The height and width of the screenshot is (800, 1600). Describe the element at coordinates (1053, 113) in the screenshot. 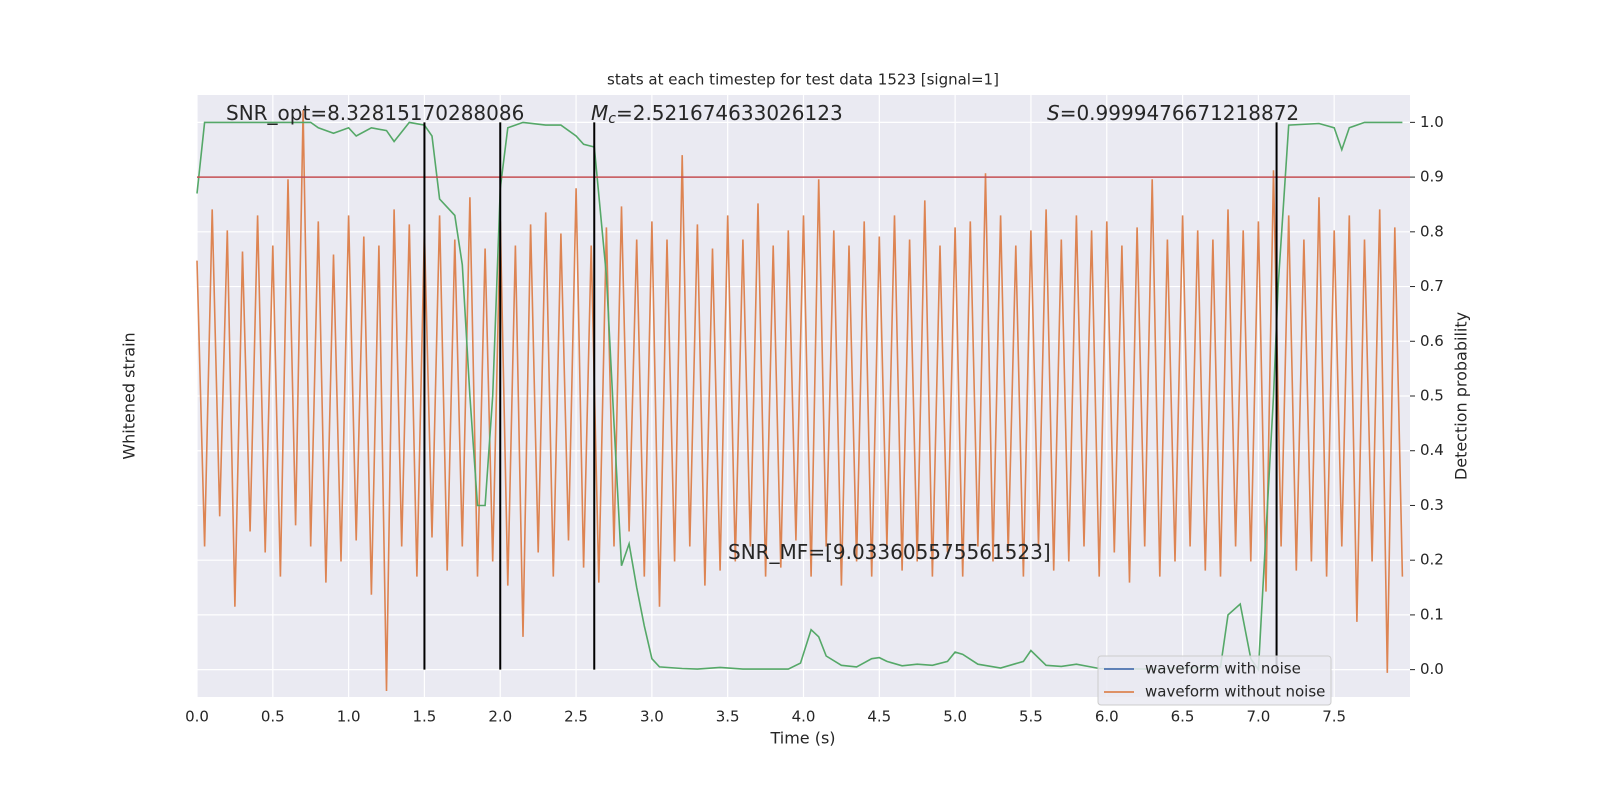

I see `annotation-symbol: S` at that location.